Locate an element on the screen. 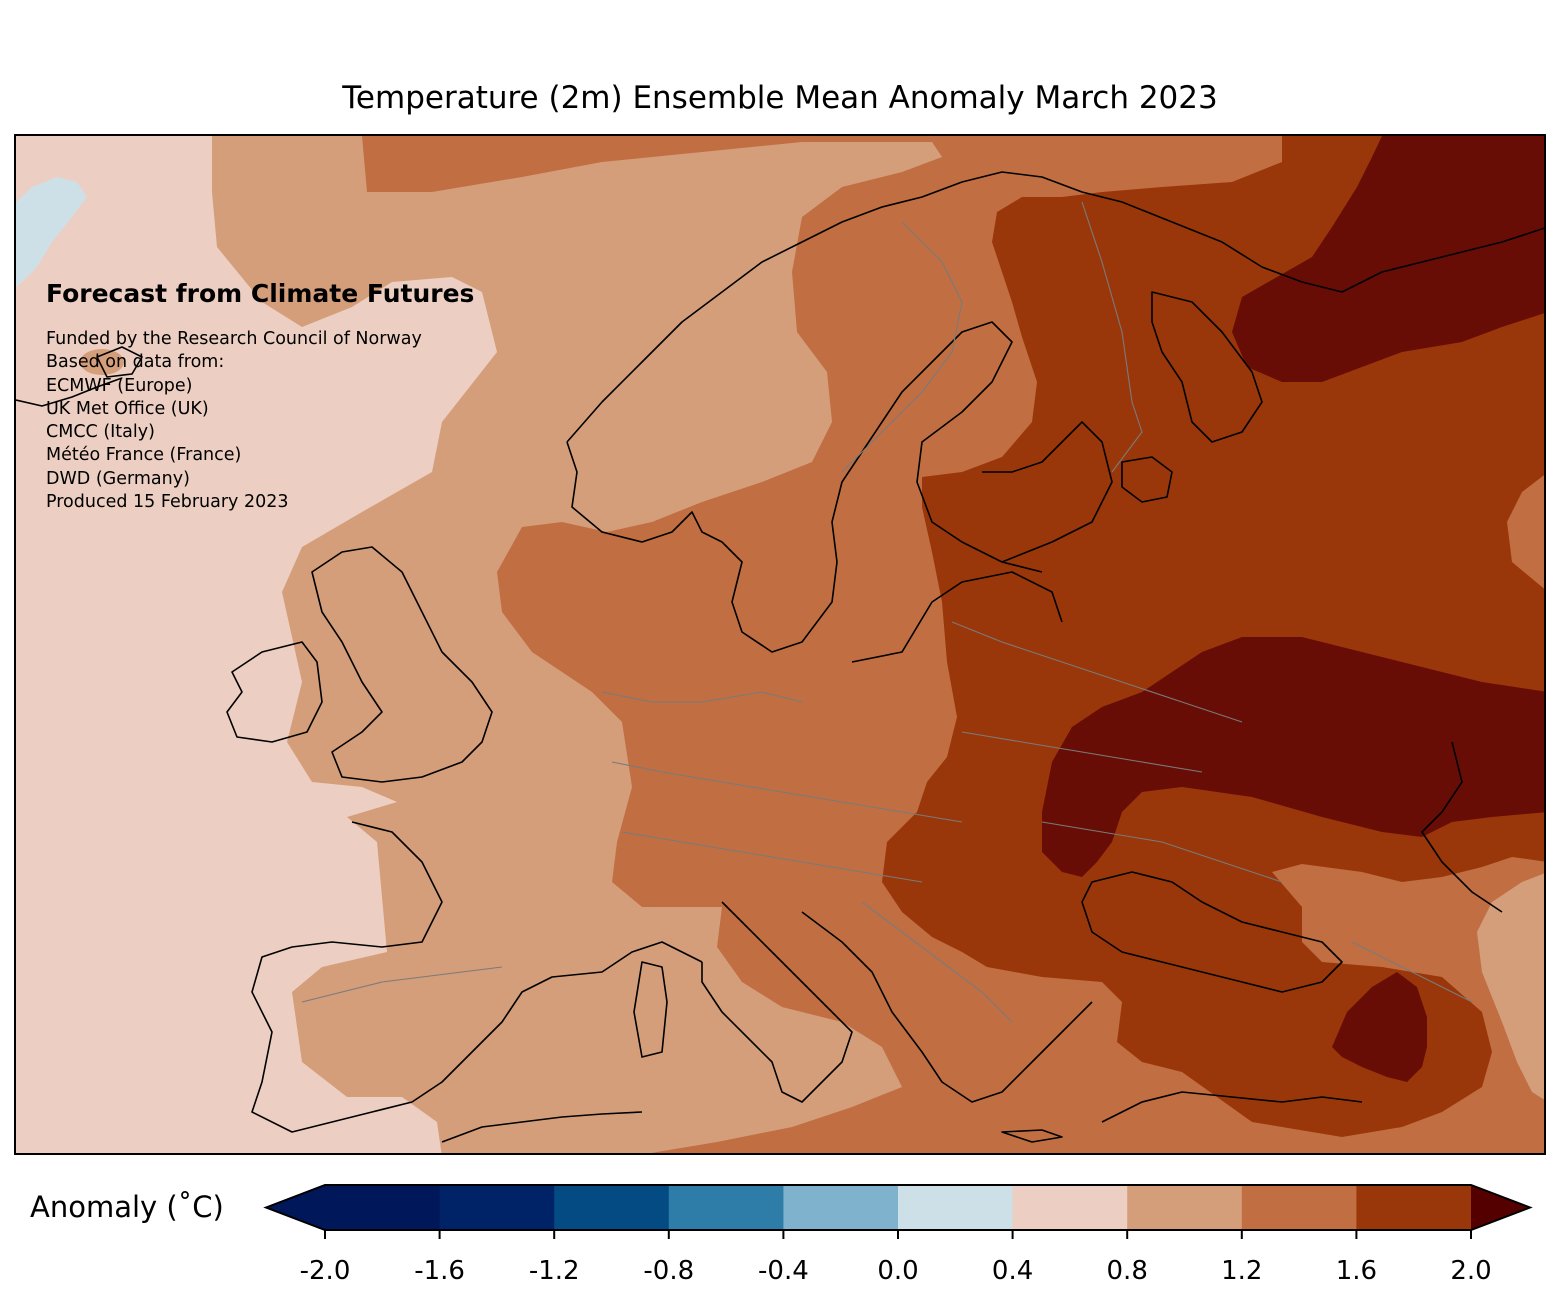 The image size is (1560, 1305). colorbar-segments is located at coordinates (898, 1207).